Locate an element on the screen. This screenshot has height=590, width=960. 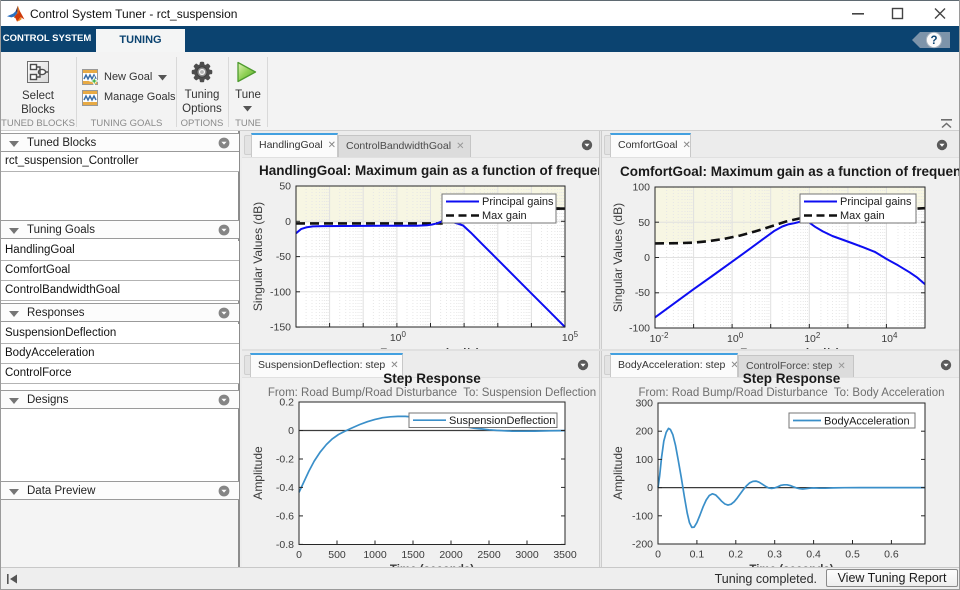
svg-text: -0.8 is located at coordinates (285, 545).